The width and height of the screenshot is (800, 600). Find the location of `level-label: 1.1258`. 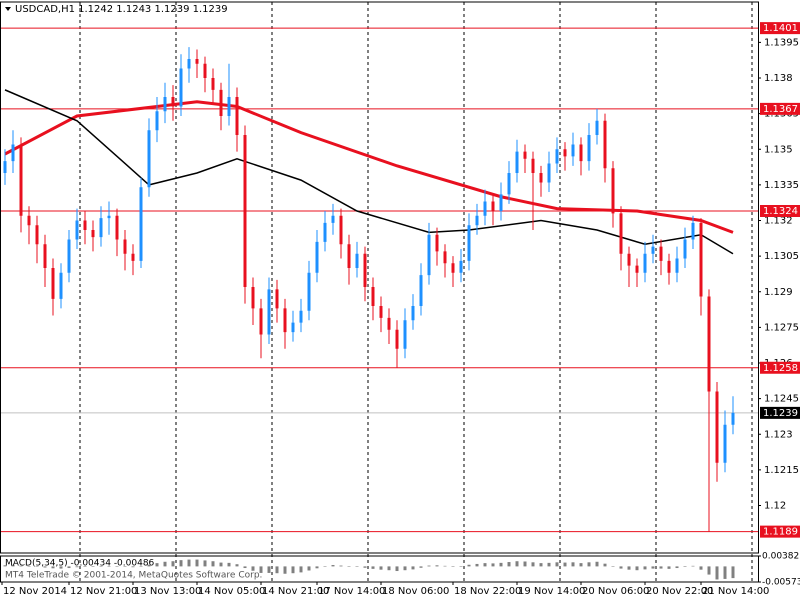

level-label: 1.1258 is located at coordinates (780, 368).